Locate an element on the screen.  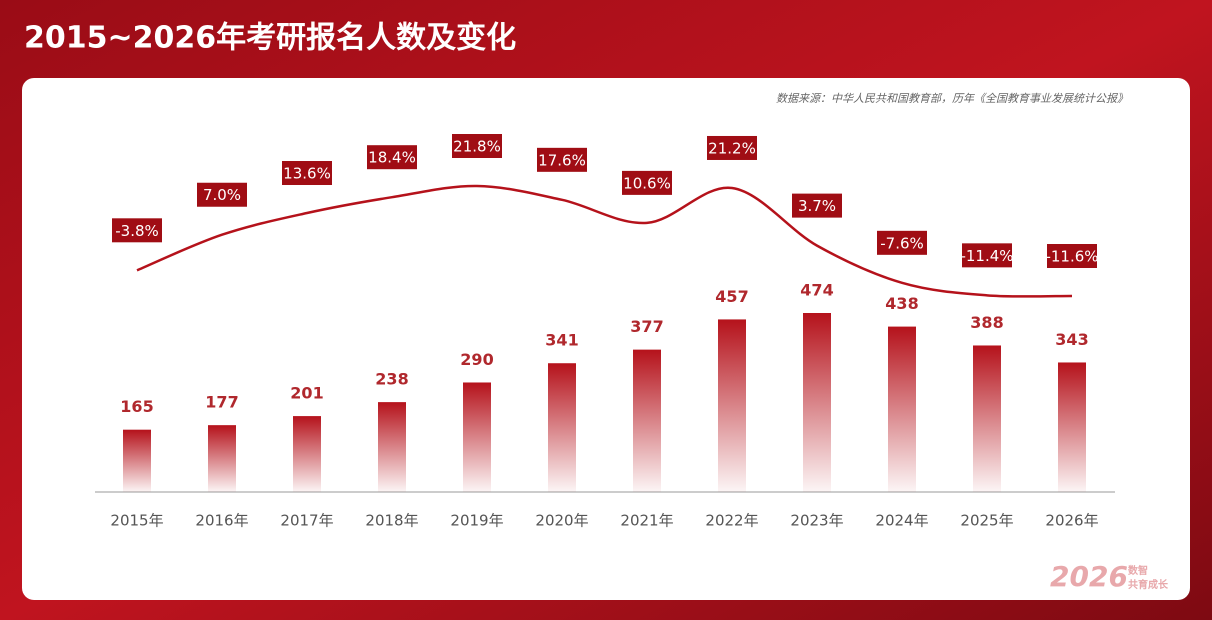
x-tick-label: 2016年 is located at coordinates (221, 521).